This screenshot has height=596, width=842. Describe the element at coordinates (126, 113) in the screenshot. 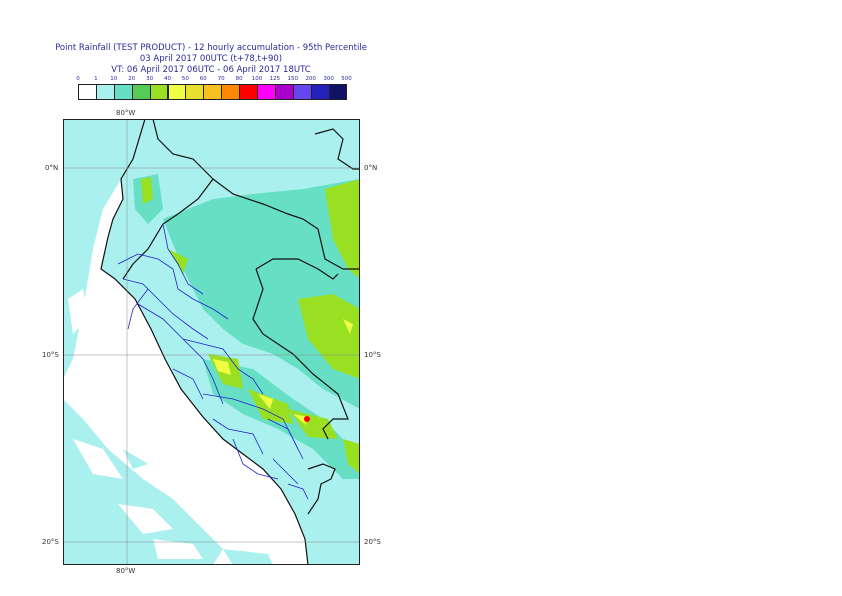

I see `lon-label-top: 80°W` at that location.